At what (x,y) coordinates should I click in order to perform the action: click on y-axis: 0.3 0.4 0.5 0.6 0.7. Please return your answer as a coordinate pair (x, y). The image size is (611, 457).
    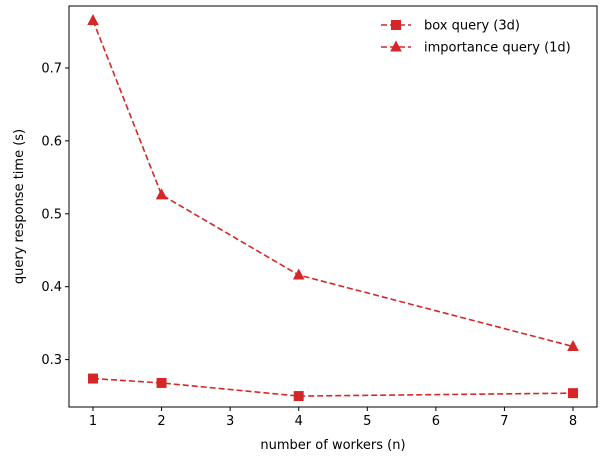
    Looking at the image, I should click on (55, 214).